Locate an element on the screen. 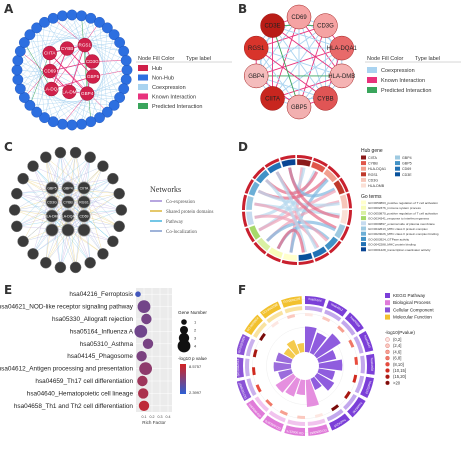  panel-e-pathway-label: hsa04145_Phagosome is located at coordinates (100, 356).